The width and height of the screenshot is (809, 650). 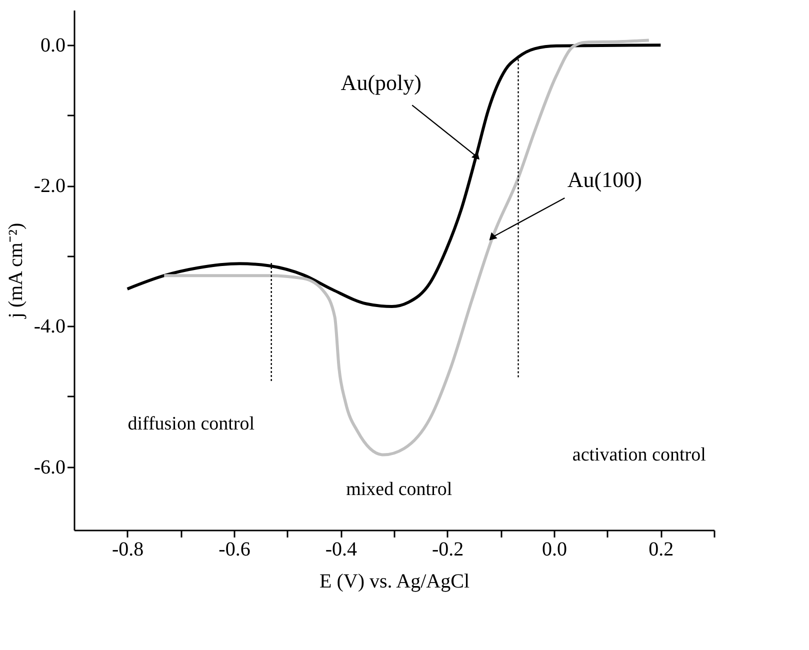 What do you see at coordinates (639, 455) in the screenshot?
I see `annotation: activation control` at bounding box center [639, 455].